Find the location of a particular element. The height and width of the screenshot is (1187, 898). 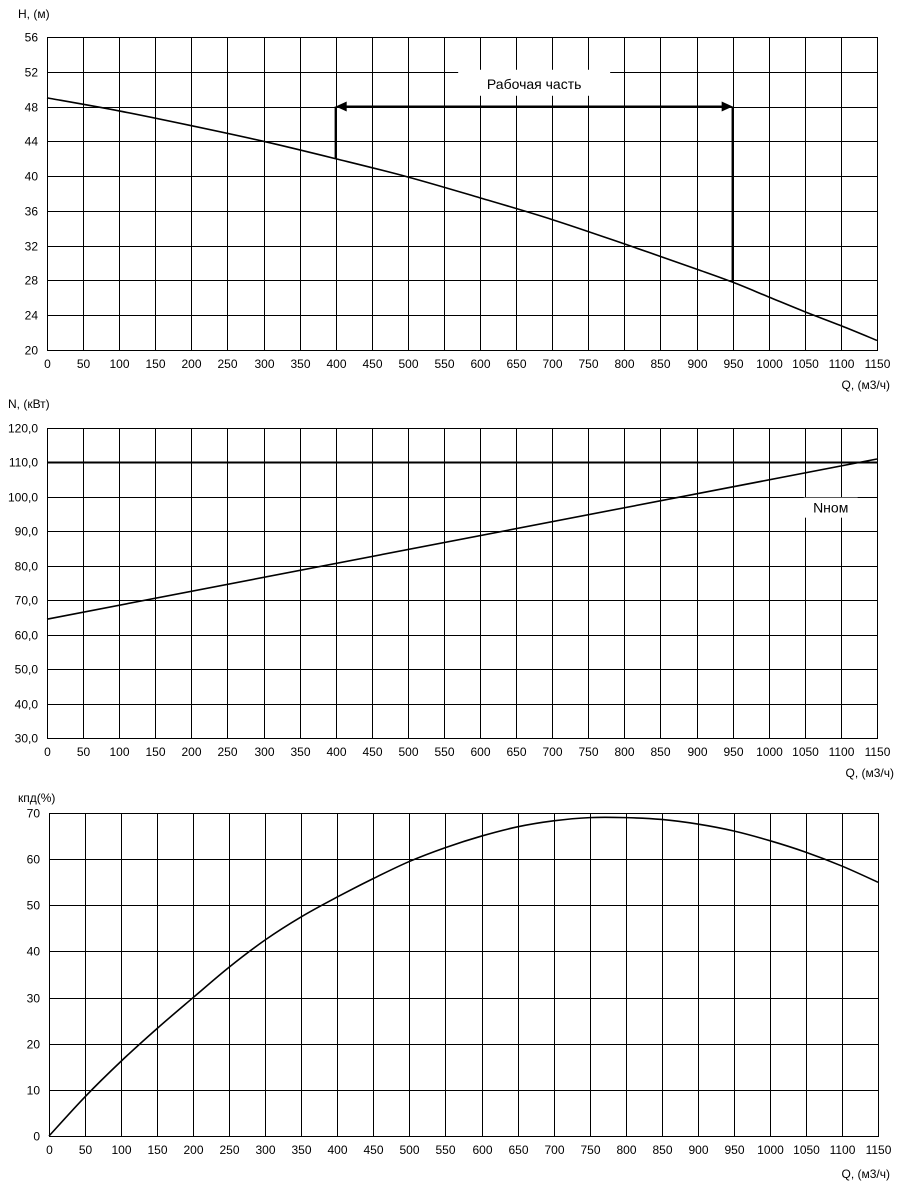

head-x-tick-label: 100 is located at coordinates (119, 364).